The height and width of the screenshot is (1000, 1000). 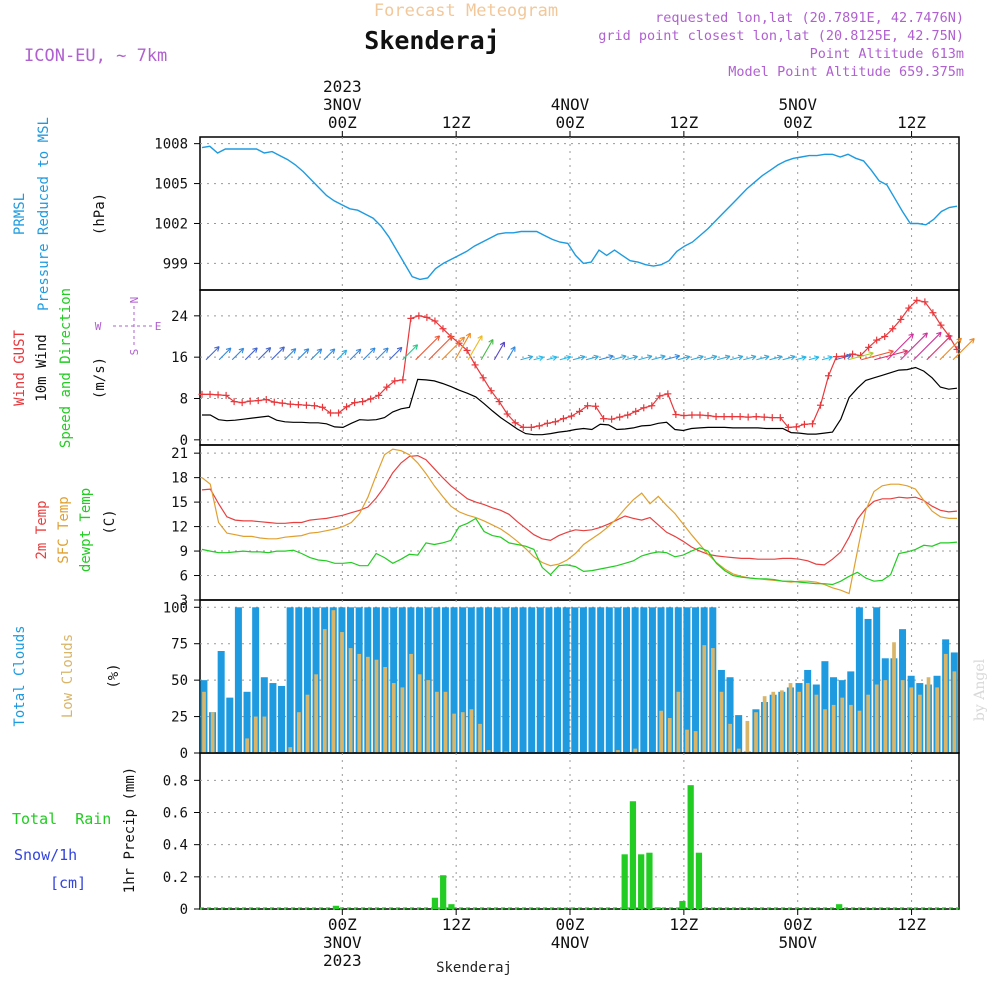 What do you see at coordinates (95, 56) in the screenshot?
I see `model-label: ICON-EU, ~ 7km` at bounding box center [95, 56].